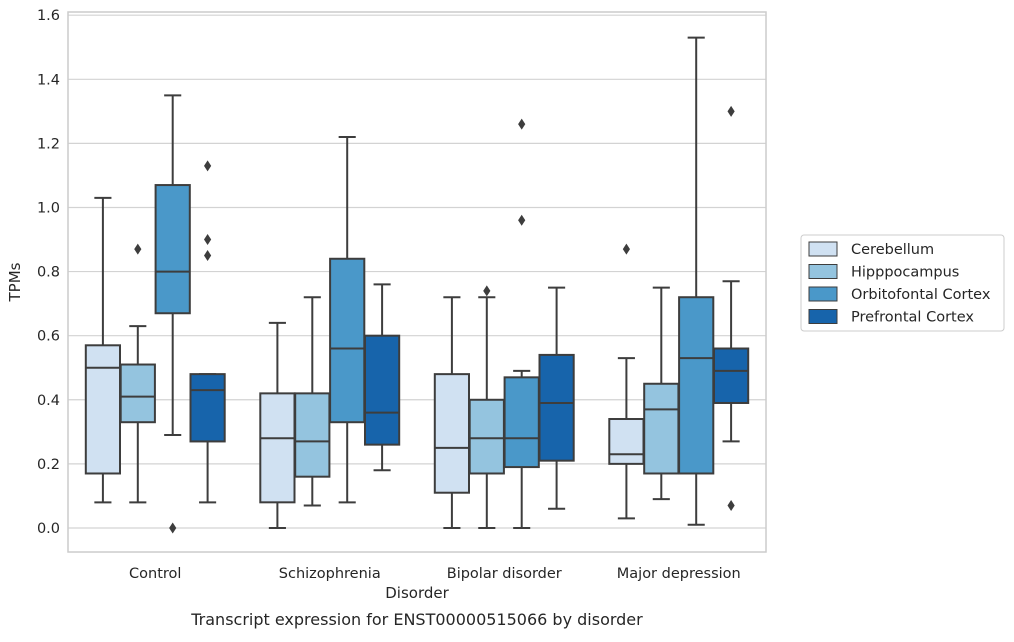 Image resolution: width=1014 pixels, height=642 pixels. Describe the element at coordinates (912, 318) in the screenshot. I see `legend-label: Prefrontal Cortex` at that location.